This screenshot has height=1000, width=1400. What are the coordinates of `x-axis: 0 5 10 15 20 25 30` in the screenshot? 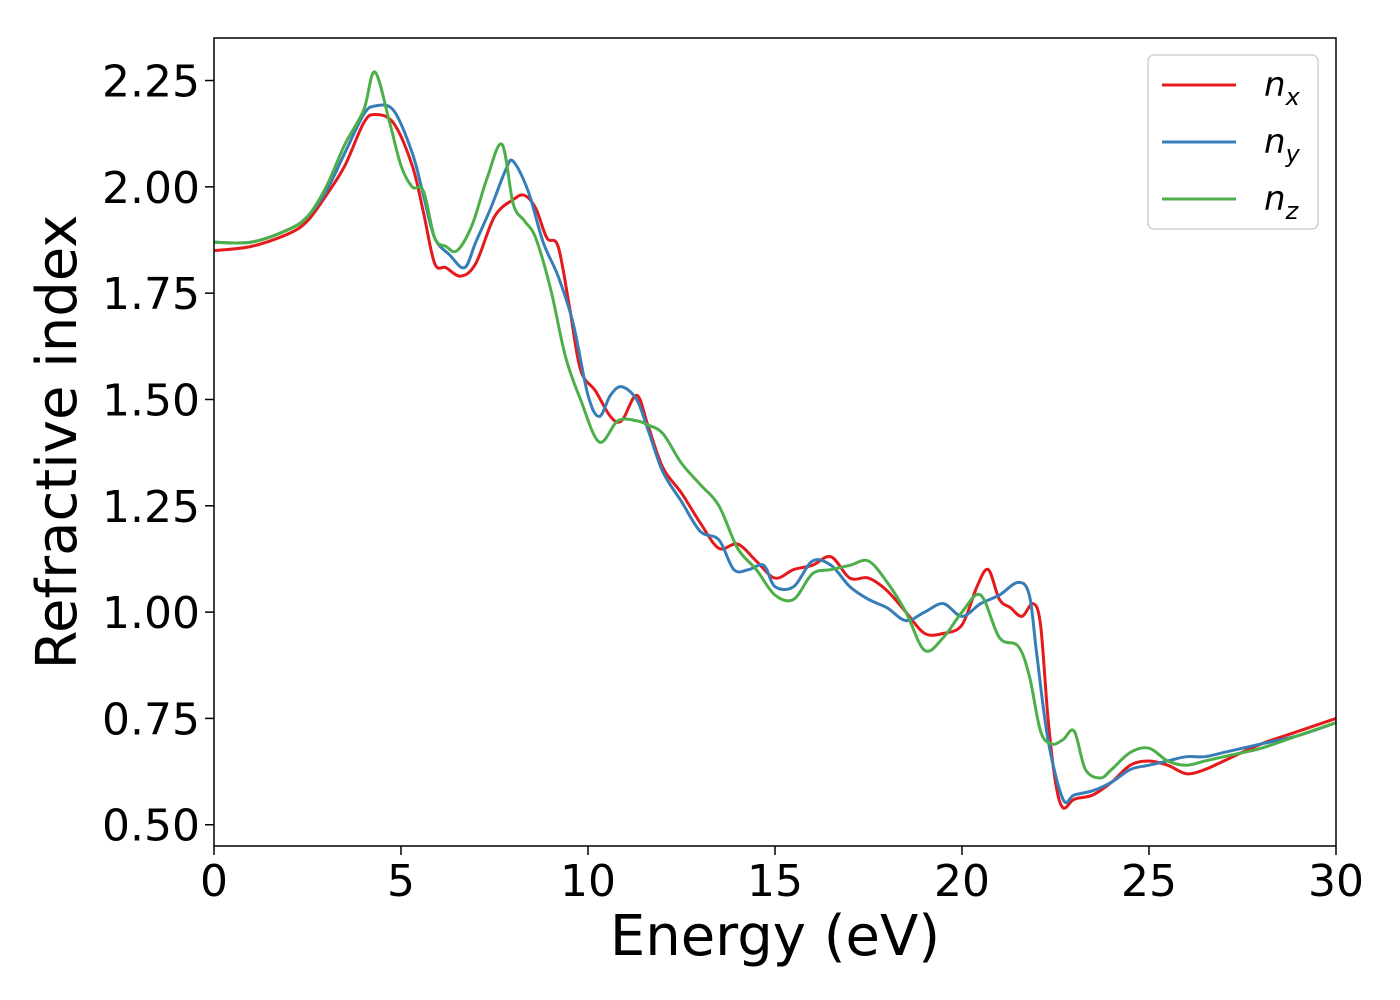 It's located at (782, 876).